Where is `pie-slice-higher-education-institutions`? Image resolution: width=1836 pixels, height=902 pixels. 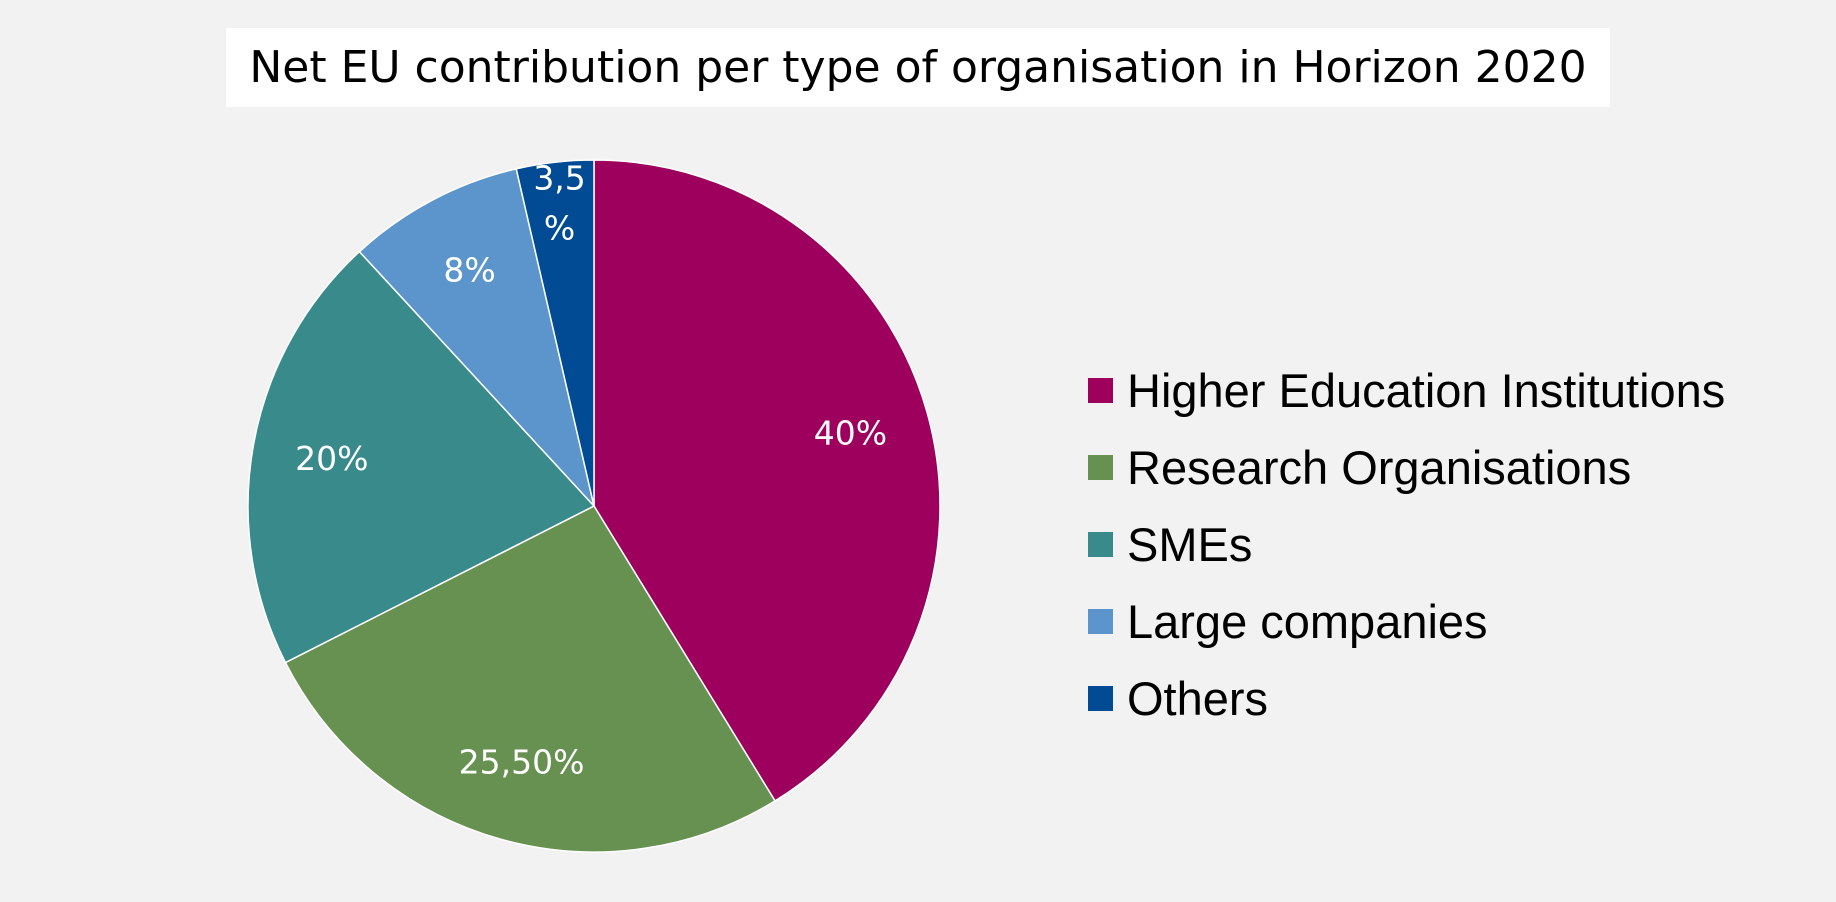
pie-slice-higher-education-institutions is located at coordinates (767, 480).